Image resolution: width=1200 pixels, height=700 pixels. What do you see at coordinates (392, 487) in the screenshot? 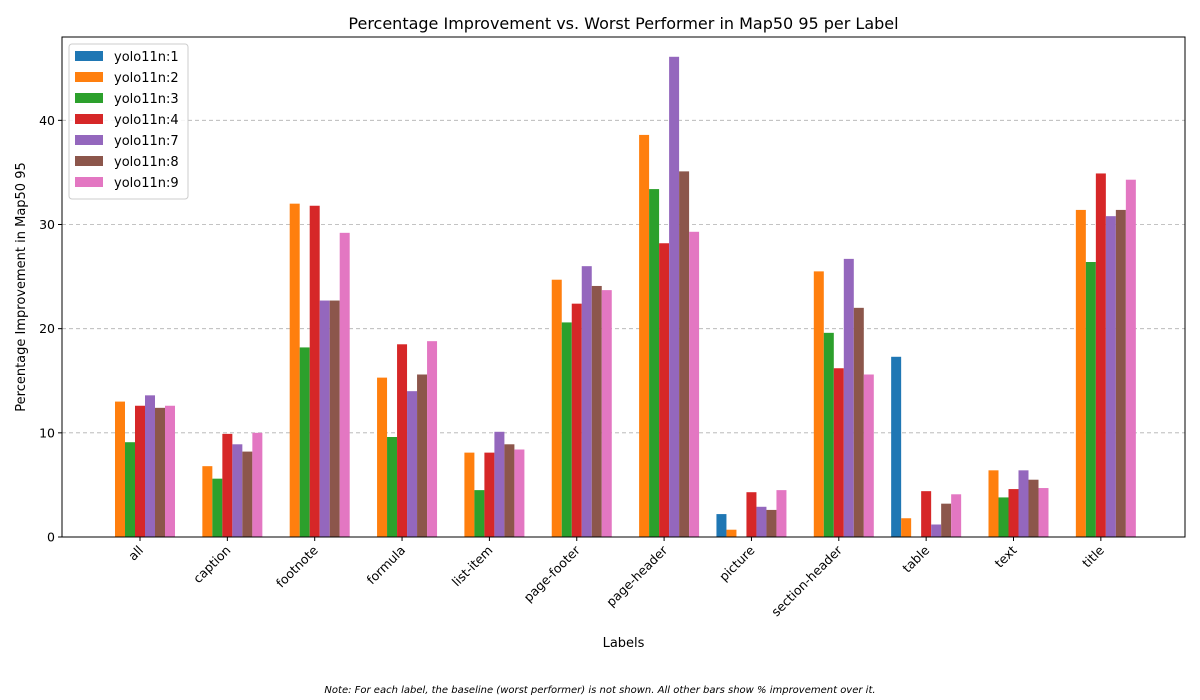
I see `bar-yolo11n-3-formula` at bounding box center [392, 487].